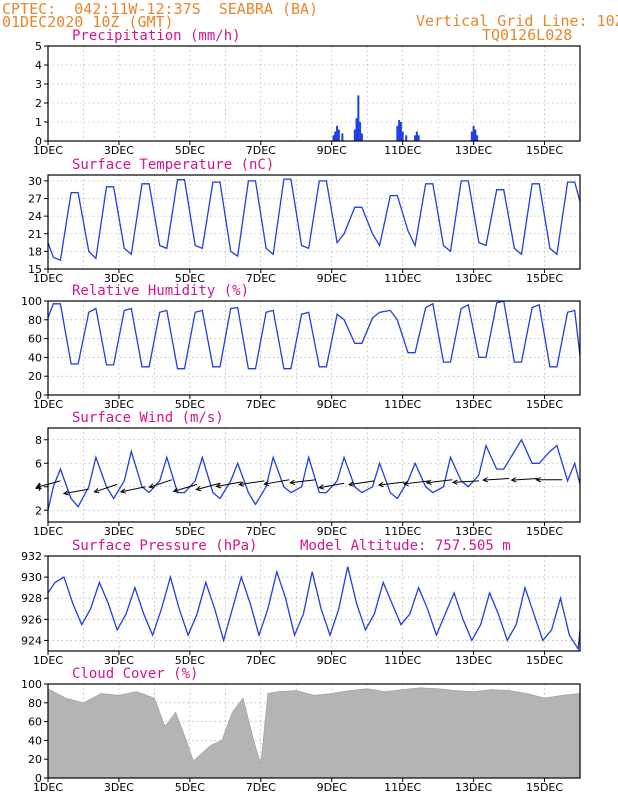 The height and width of the screenshot is (800, 618). Describe the element at coordinates (38, 46) in the screenshot. I see `precip-ytick-label: 5` at that location.